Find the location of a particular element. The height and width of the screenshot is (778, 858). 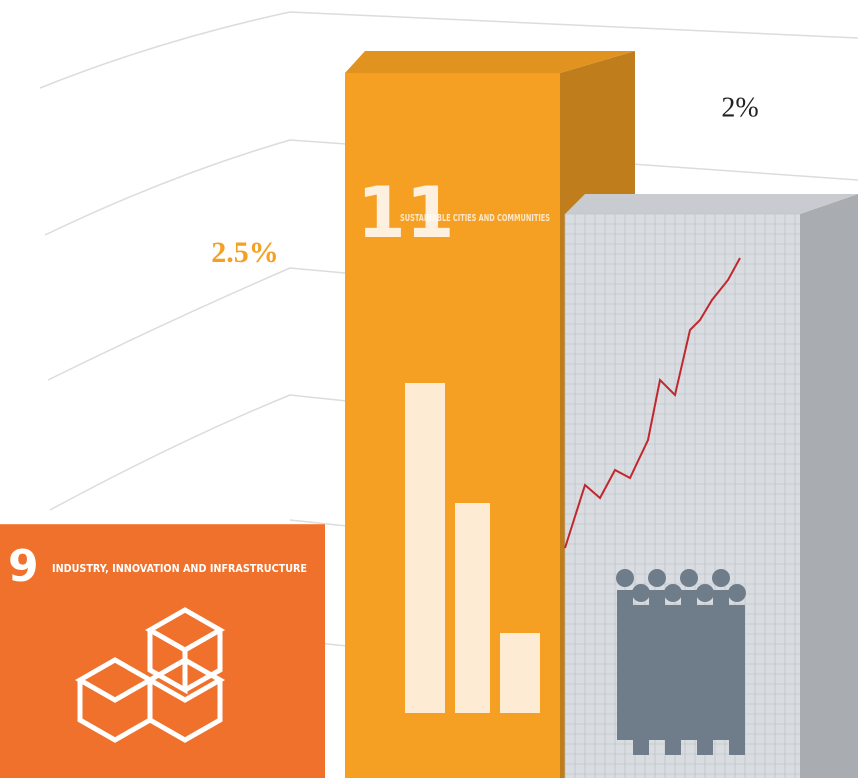

city-icon is located at coordinates (472, 548).